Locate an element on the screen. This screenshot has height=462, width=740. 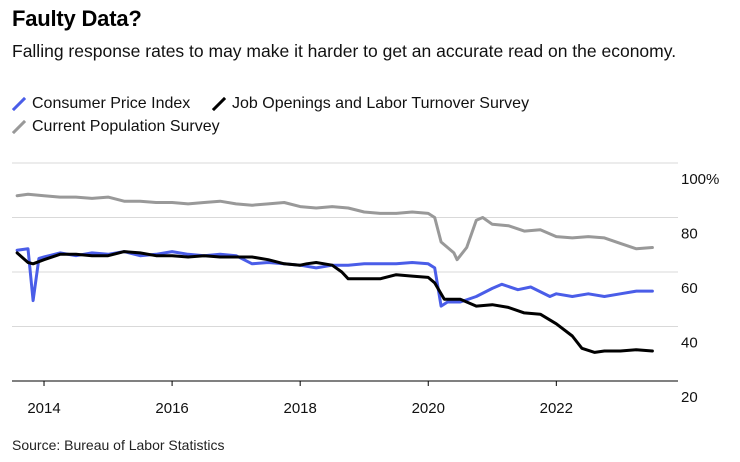
legend-item-cpi: Consumer Price Index is located at coordinates (101, 104).